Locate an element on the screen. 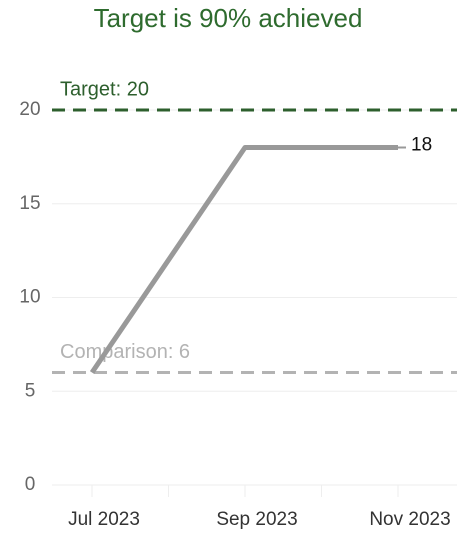  y-tick-label: 15 is located at coordinates (29, 203).